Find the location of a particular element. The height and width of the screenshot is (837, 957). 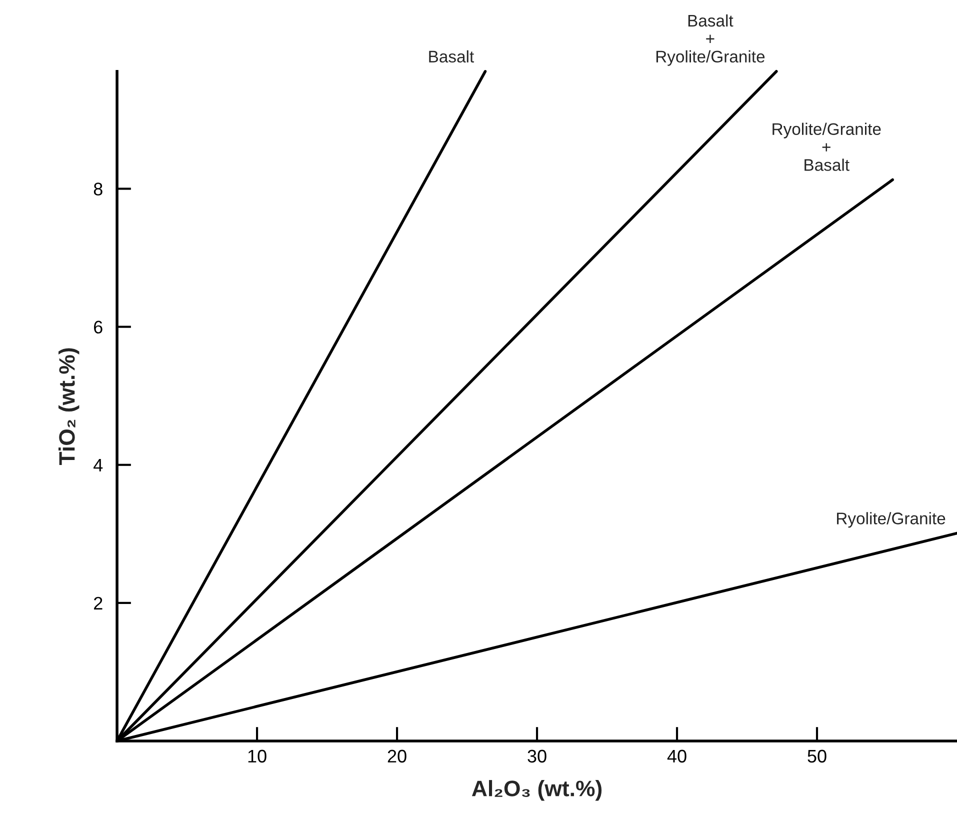

y-tick-label: 2 is located at coordinates (98, 603).